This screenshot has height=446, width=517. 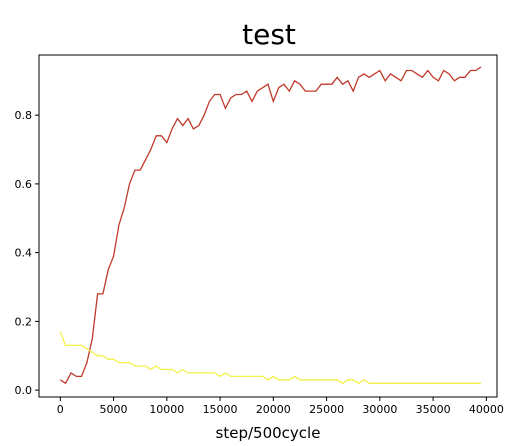 I want to click on y-tick-label: 0.2, so click(x=24, y=321).